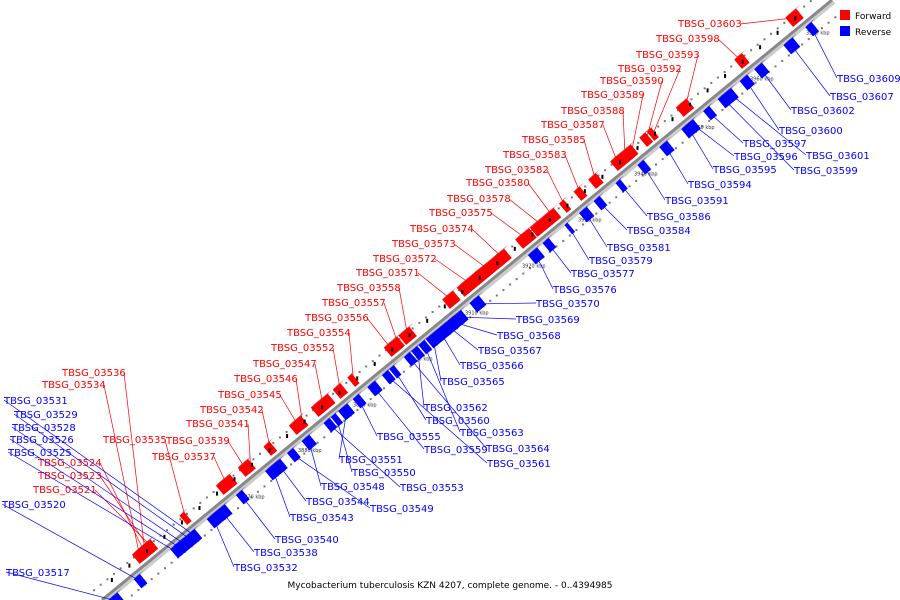 This screenshot has height=600, width=900. I want to click on forward-gene-label: TBSG_03524, so click(69, 463).